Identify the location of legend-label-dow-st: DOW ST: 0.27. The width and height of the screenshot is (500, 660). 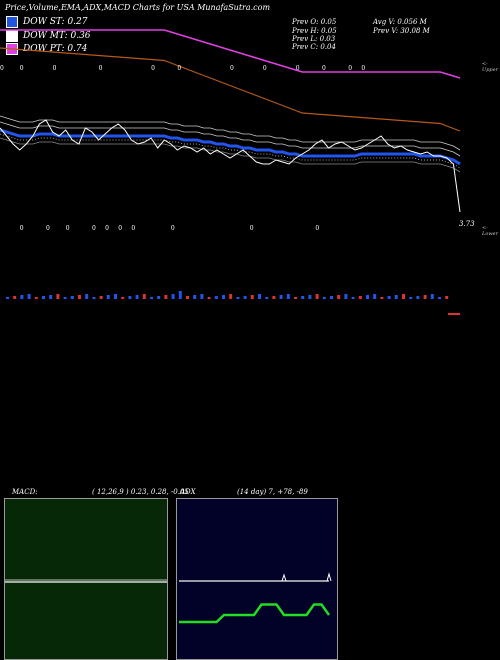
(55, 22).